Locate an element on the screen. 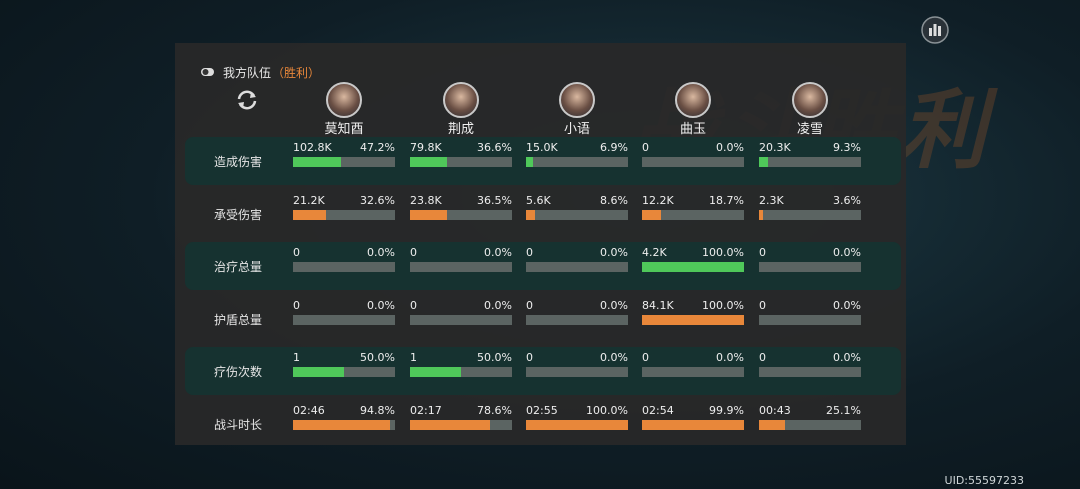 This screenshot has width=1080, height=489. toggle-icon is located at coordinates (208, 72).